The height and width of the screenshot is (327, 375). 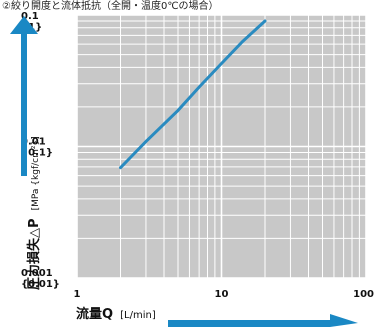 I want to click on x-tick-label: 10, so click(x=222, y=294).